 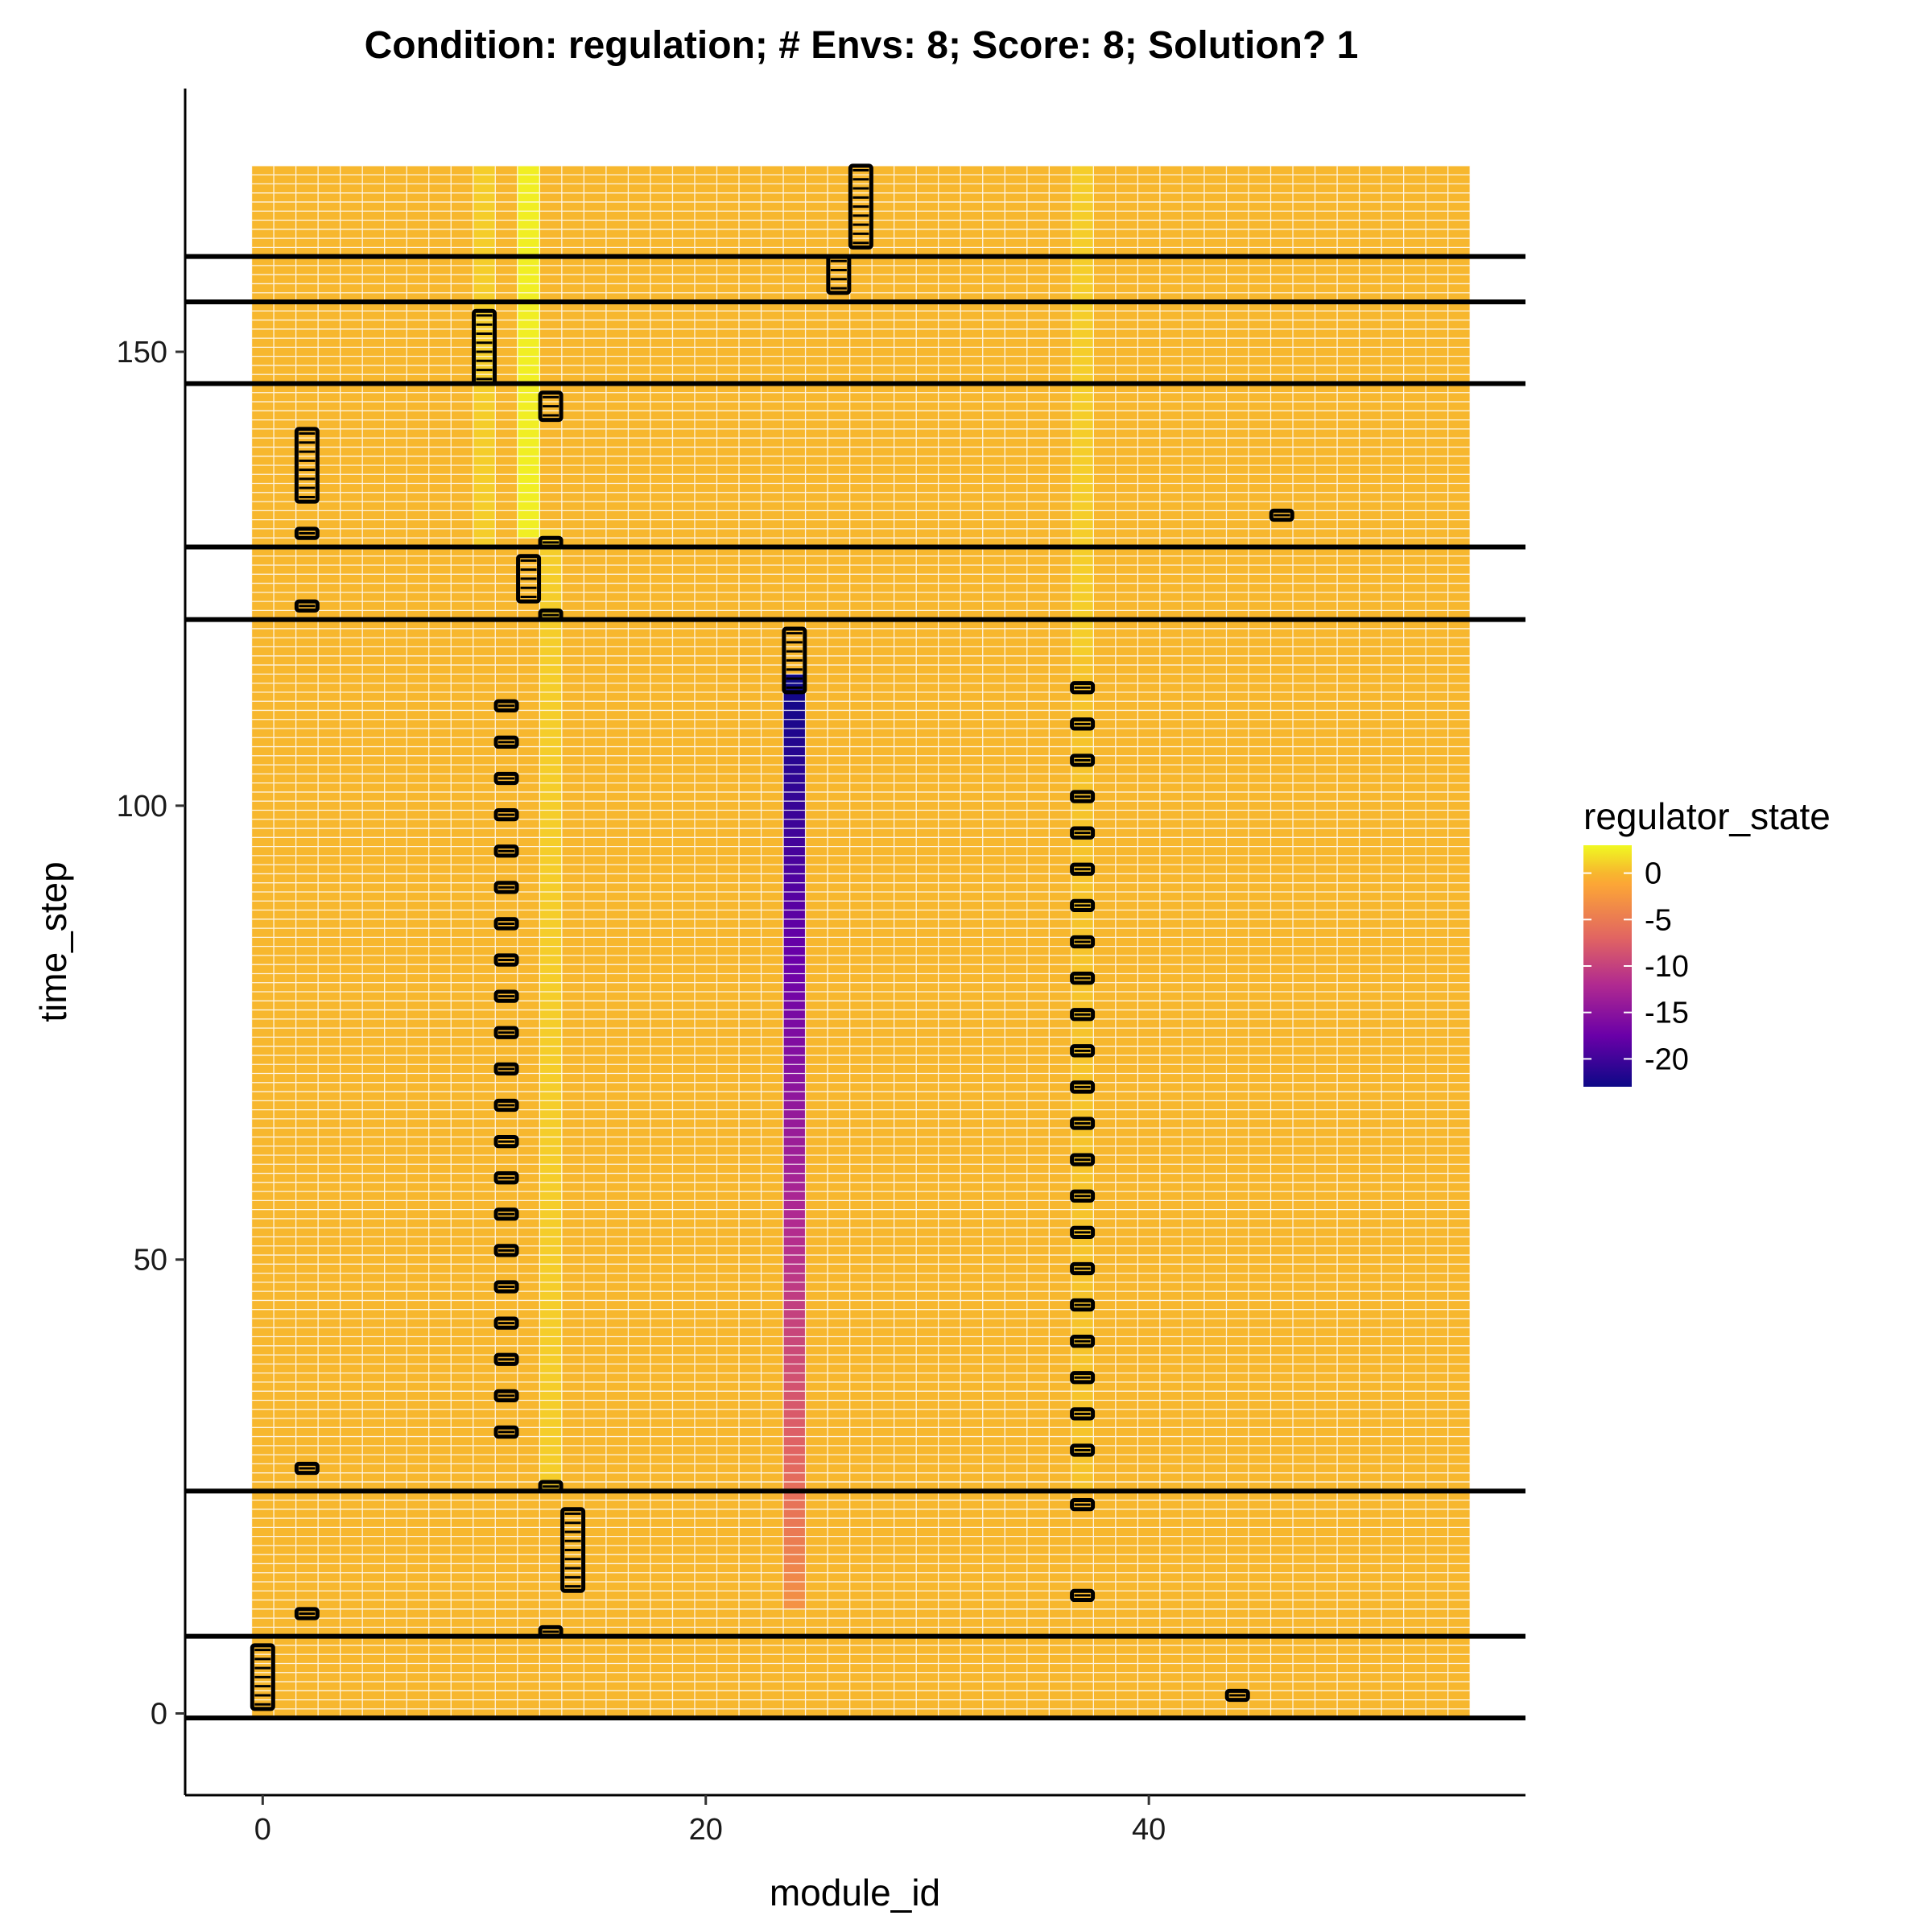 I want to click on heatmap-cell-m24-t63, so click(x=794, y=1142).